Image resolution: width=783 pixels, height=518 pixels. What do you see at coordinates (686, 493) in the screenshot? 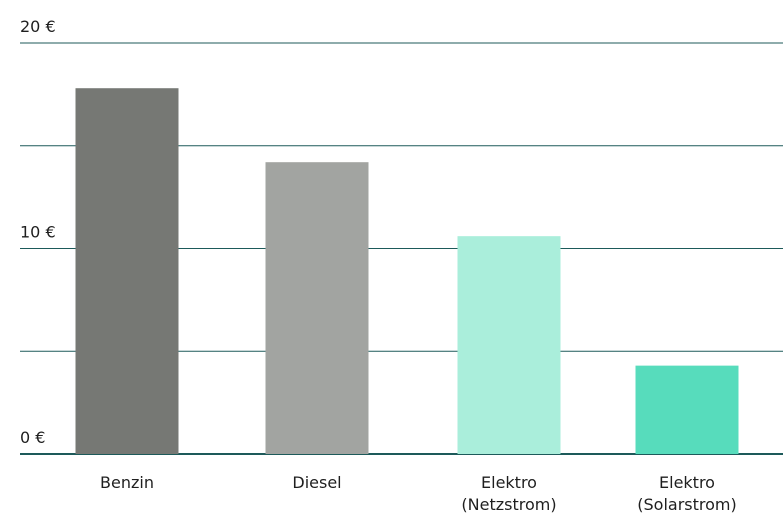
I see `x-tick-label: Elektro (Solarstrom)` at bounding box center [686, 493].